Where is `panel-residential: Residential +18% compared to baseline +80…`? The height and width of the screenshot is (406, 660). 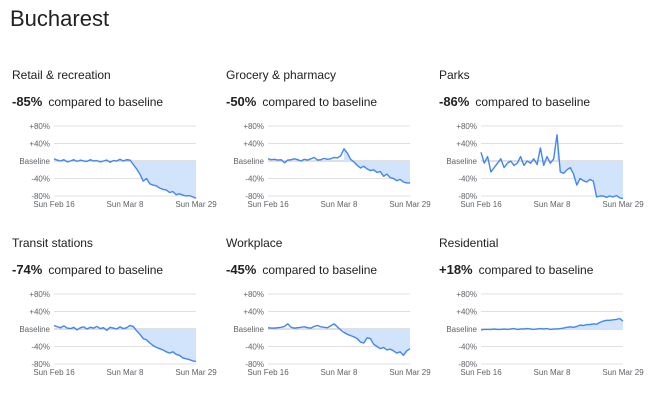
panel-residential: Residential +18% compared to baseline +80… is located at coordinates (544, 316).